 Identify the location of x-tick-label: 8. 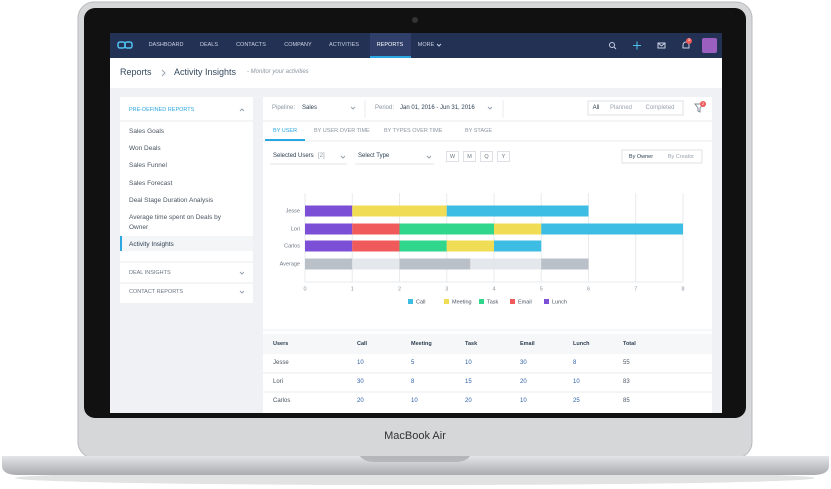
(682, 289).